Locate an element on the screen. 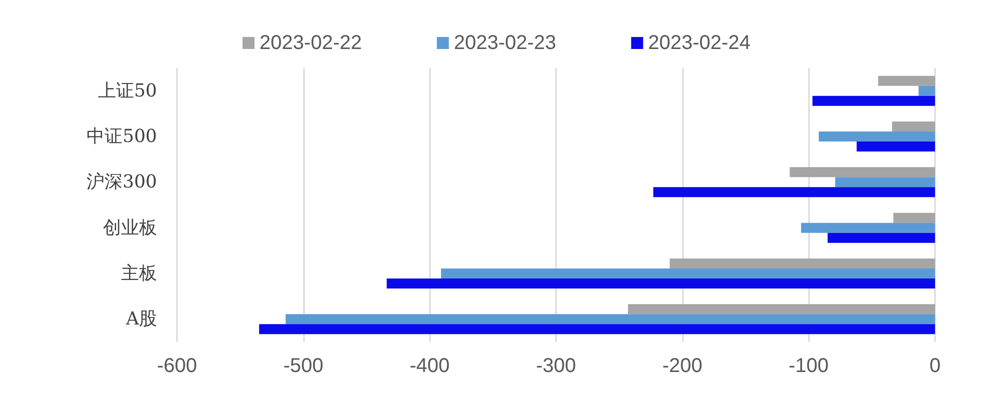 This screenshot has height=412, width=993. x-tick-label: -400 is located at coordinates (430, 366).